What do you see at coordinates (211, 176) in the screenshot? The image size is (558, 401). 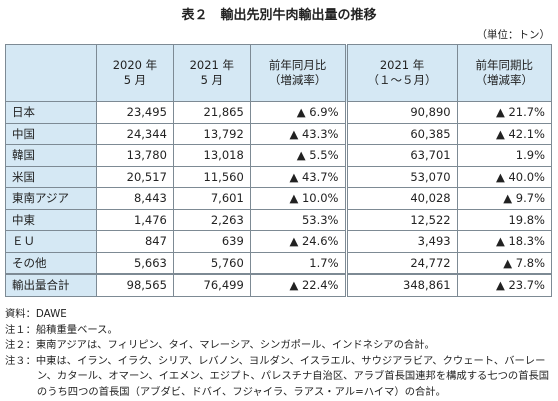 I see `cell: 11,560` at bounding box center [211, 176].